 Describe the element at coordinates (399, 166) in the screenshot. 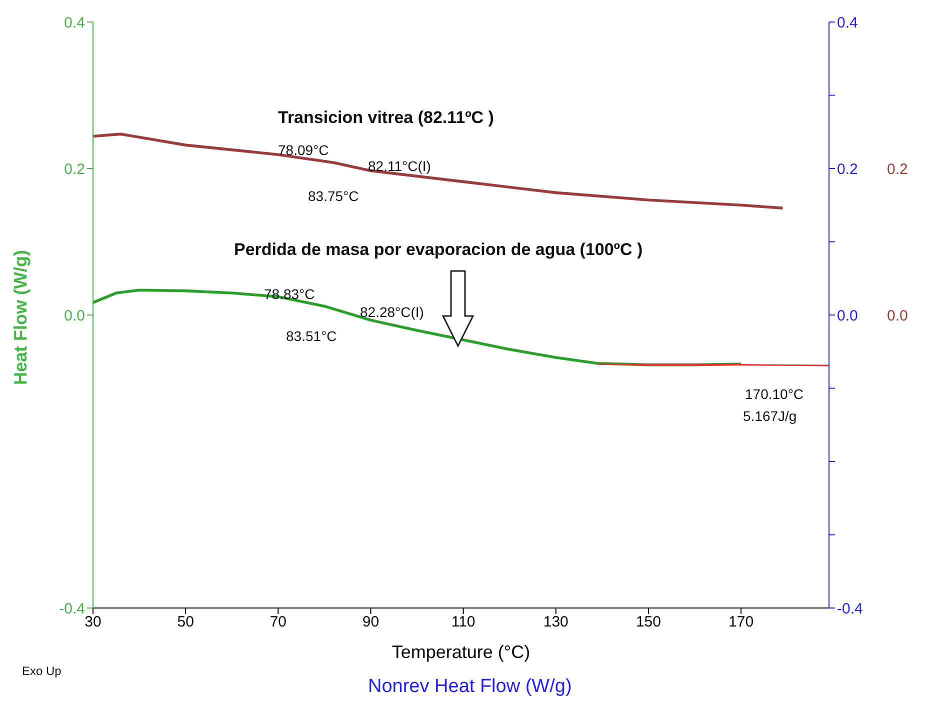

I see `annotation: 82.11°C(I)` at that location.